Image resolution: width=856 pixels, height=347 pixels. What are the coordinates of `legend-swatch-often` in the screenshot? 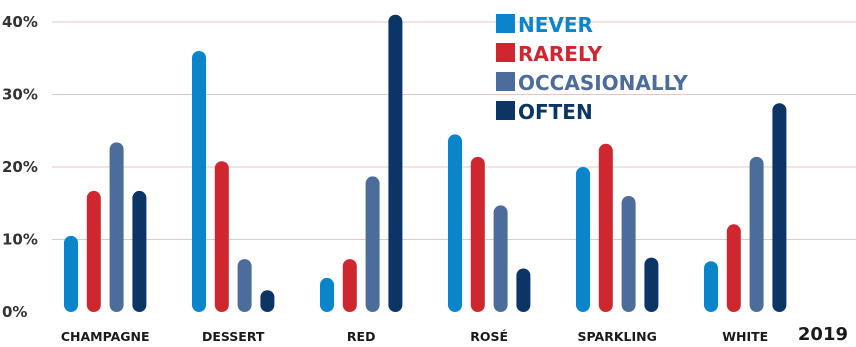 It's located at (505, 110).